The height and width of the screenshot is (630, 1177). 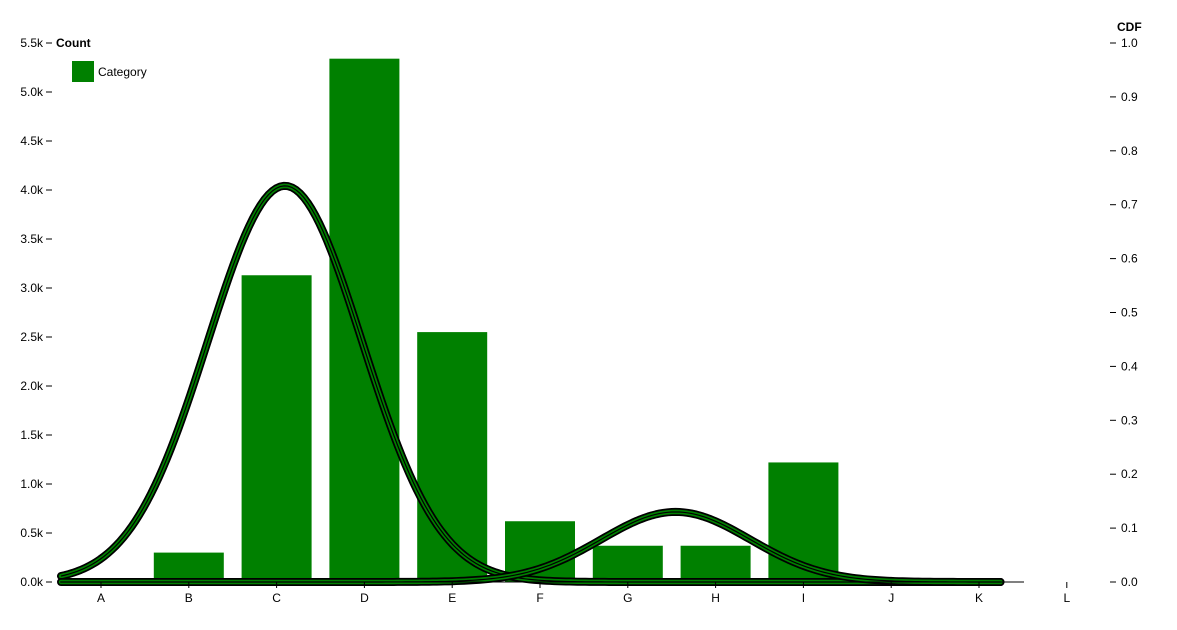 I want to click on bar-G, so click(x=627, y=563).